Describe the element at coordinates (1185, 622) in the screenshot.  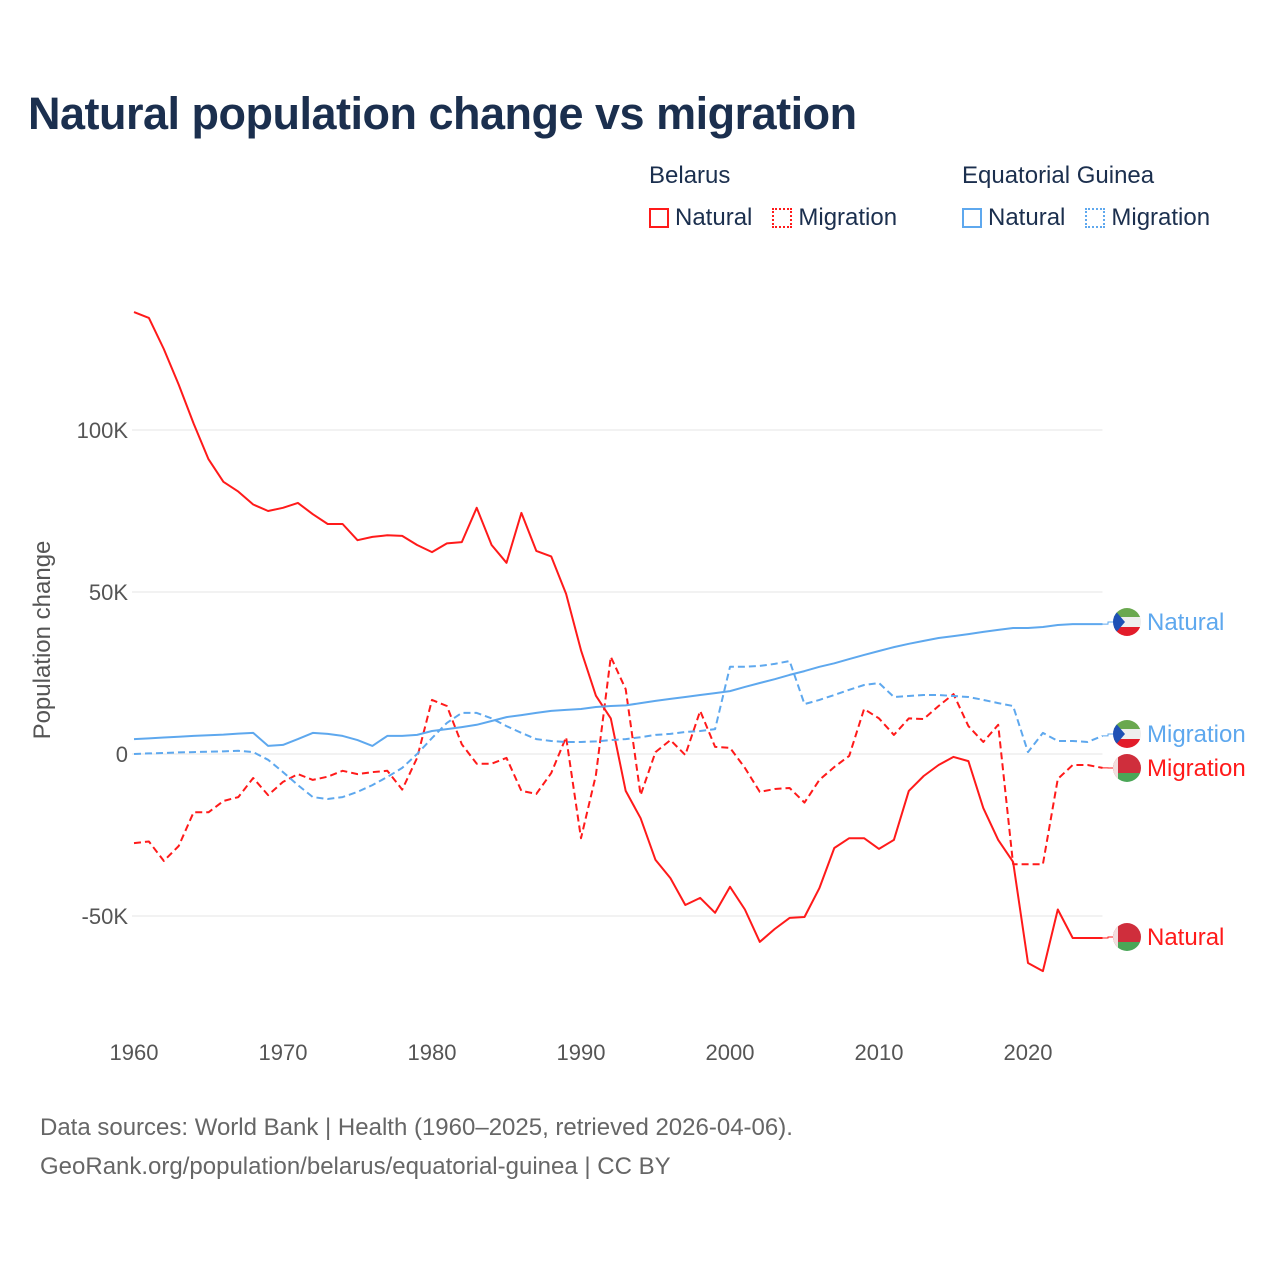
I see `end-label-equatorial-guinea-natural: Natural` at that location.